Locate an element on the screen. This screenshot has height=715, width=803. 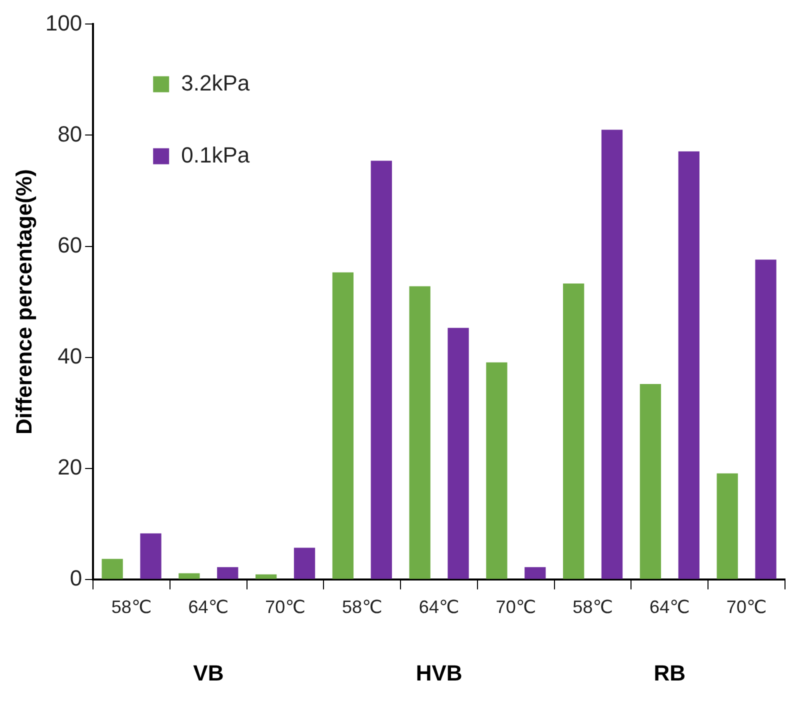
y-tick-label: 20 is located at coordinates (70, 467).